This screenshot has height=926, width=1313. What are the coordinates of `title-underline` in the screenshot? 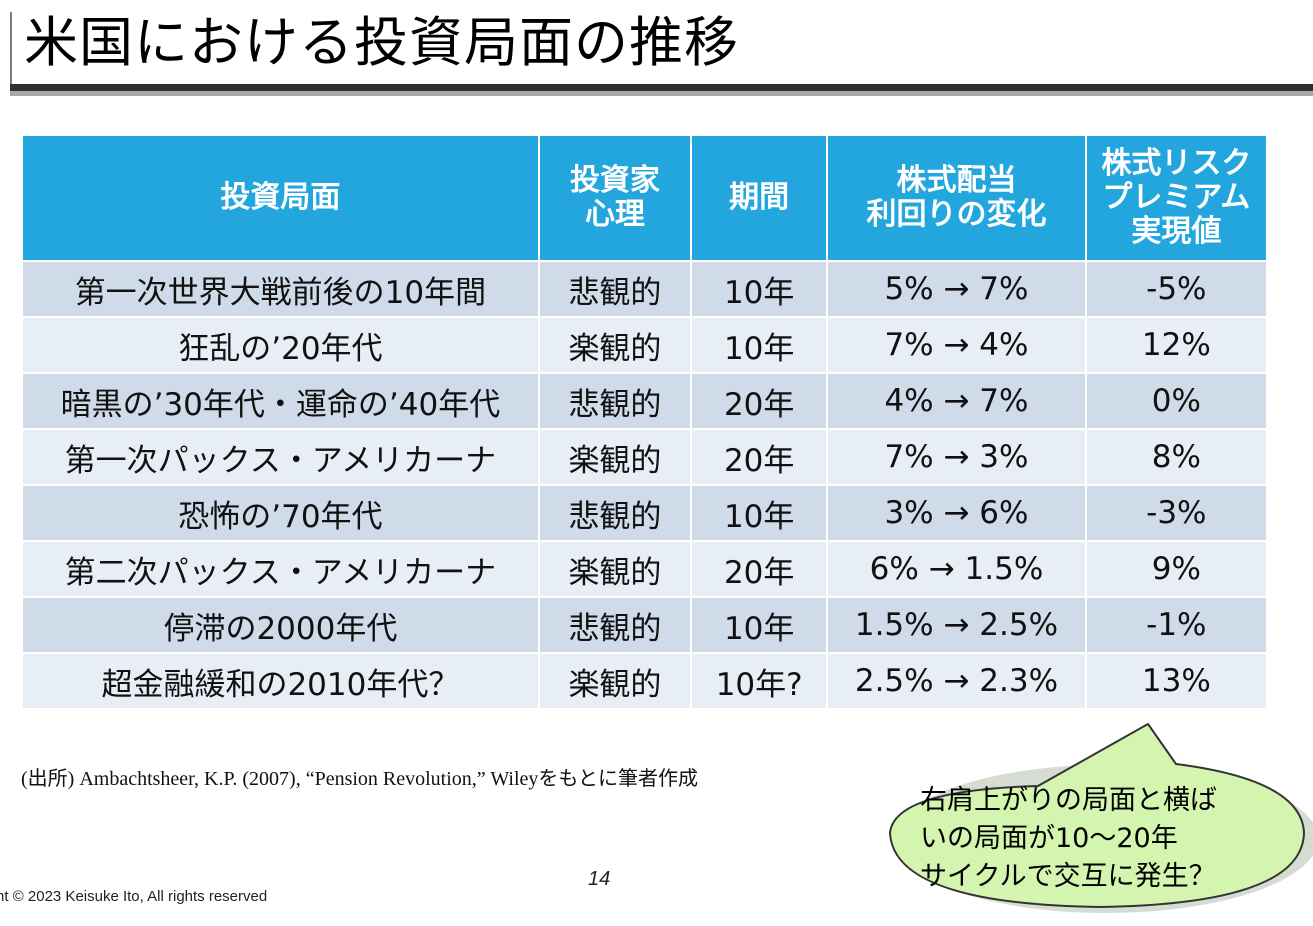 It's located at (661, 87).